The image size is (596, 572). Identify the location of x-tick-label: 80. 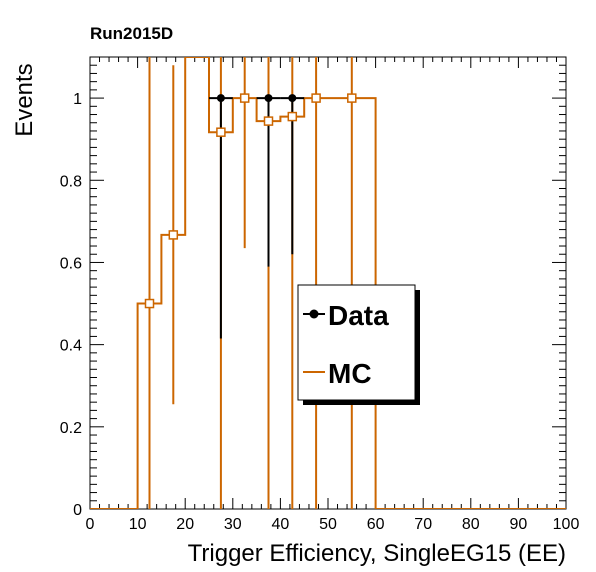
(471, 524).